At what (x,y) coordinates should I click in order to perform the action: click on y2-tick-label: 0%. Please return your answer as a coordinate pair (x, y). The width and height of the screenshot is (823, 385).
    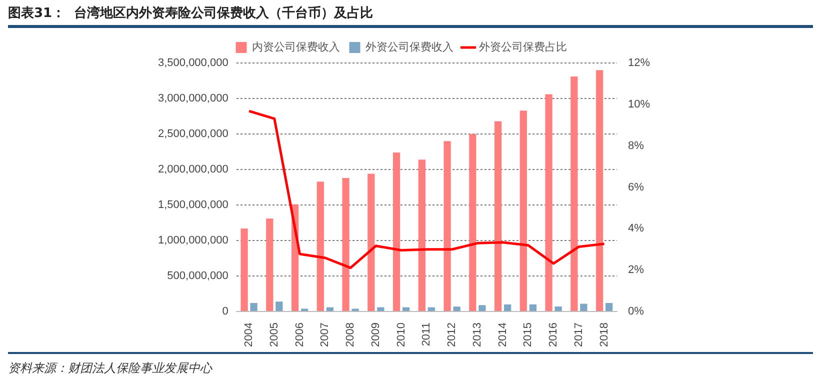
    Looking at the image, I should click on (636, 312).